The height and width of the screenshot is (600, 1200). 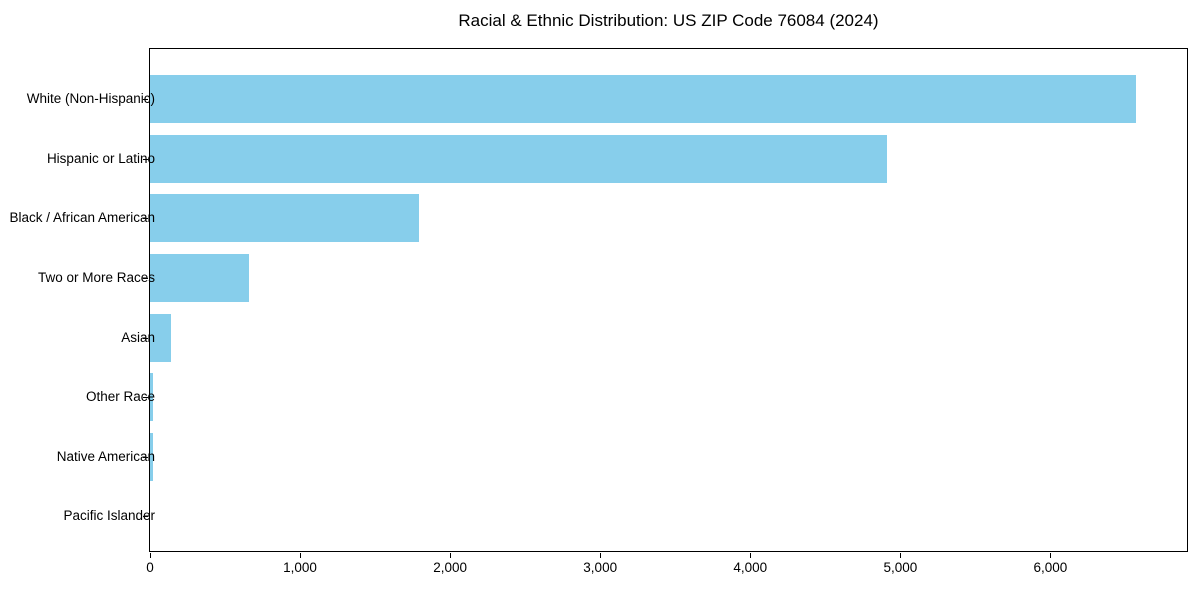 What do you see at coordinates (750, 567) in the screenshot?
I see `x-tick-label: 4,000` at bounding box center [750, 567].